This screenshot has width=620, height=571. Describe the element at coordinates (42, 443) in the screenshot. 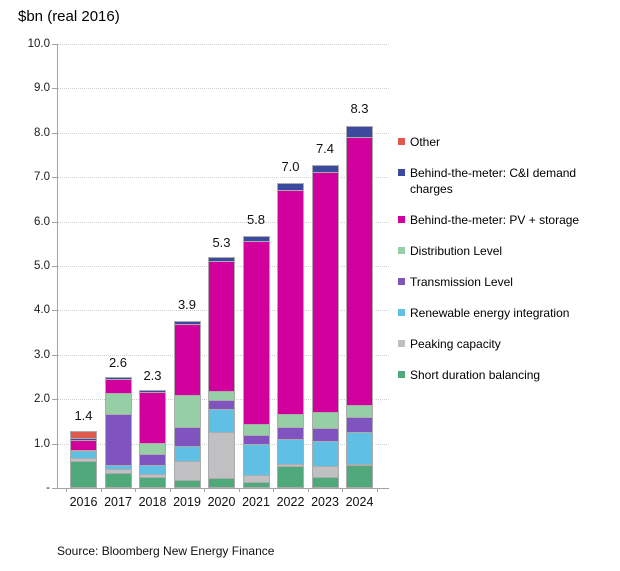

I see `y-axis-label: 1.0` at that location.